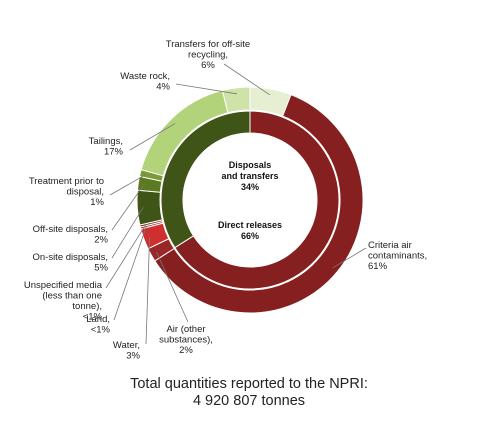 This screenshot has height=425, width=498. I want to click on inner-label-disposals: Disposals and transfers 34%, so click(249, 176).